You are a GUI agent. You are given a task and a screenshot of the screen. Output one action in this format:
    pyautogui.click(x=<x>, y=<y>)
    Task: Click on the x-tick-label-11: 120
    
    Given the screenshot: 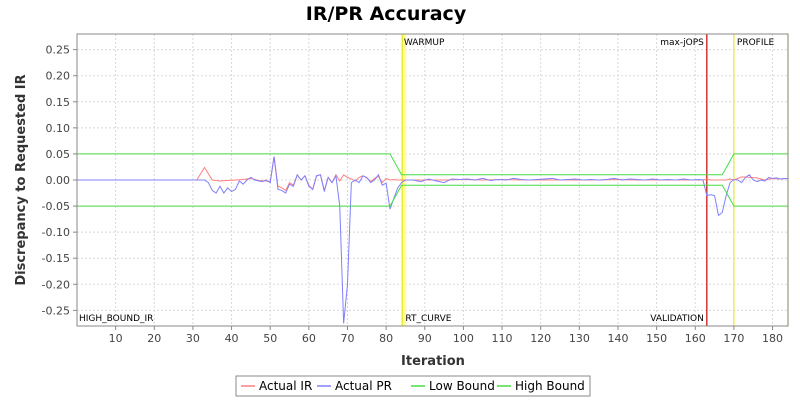 What is the action you would take?
    pyautogui.click(x=540, y=338)
    